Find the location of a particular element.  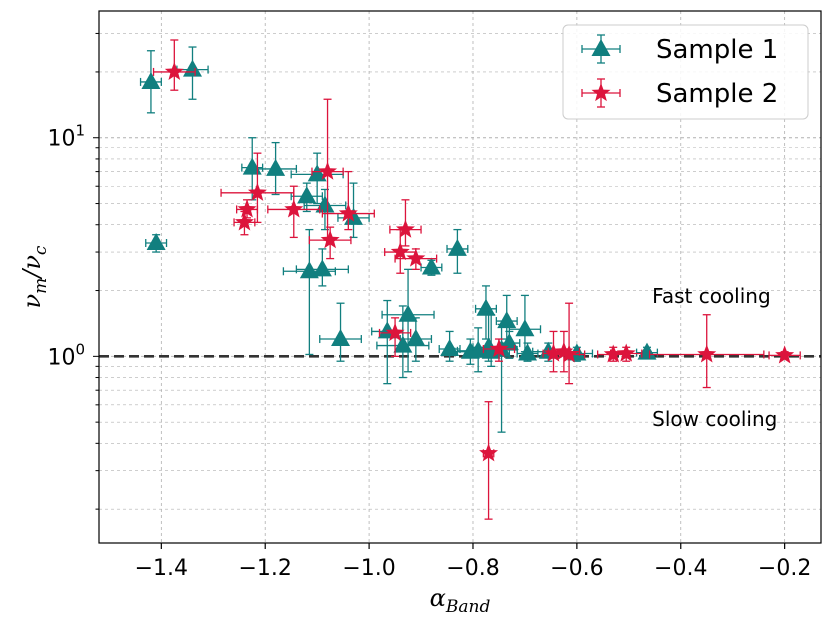

x-axis-ticks: −1.4 −1.2 −1.0 −0.8 −0.6 −0.4 −0.2 is located at coordinates (473, 562).